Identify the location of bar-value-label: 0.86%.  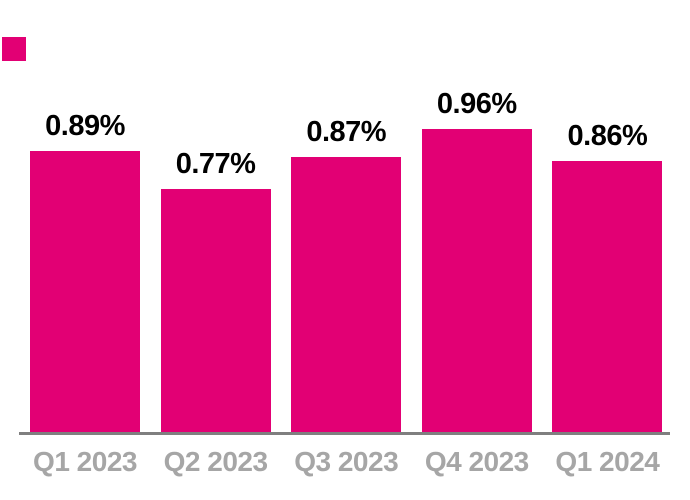
(607, 136).